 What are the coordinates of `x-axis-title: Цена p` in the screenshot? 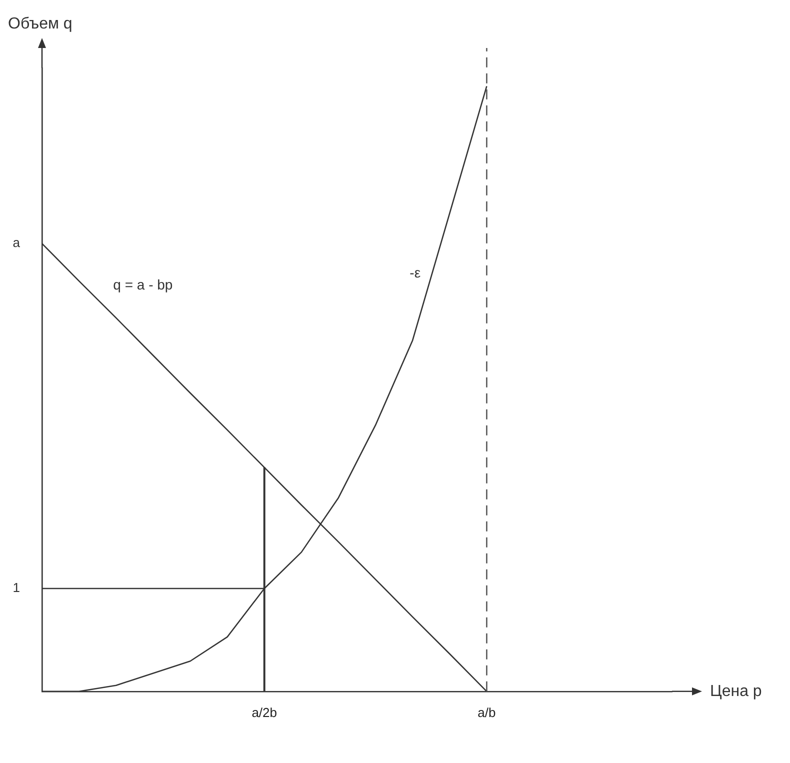 It's located at (736, 691).